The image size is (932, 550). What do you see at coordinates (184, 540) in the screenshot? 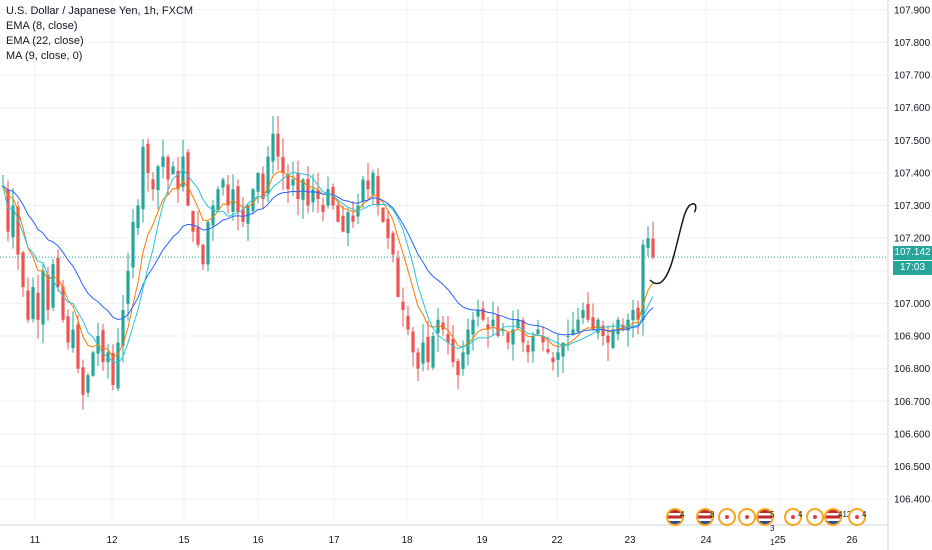
I see `x-tick-label: 15` at bounding box center [184, 540].